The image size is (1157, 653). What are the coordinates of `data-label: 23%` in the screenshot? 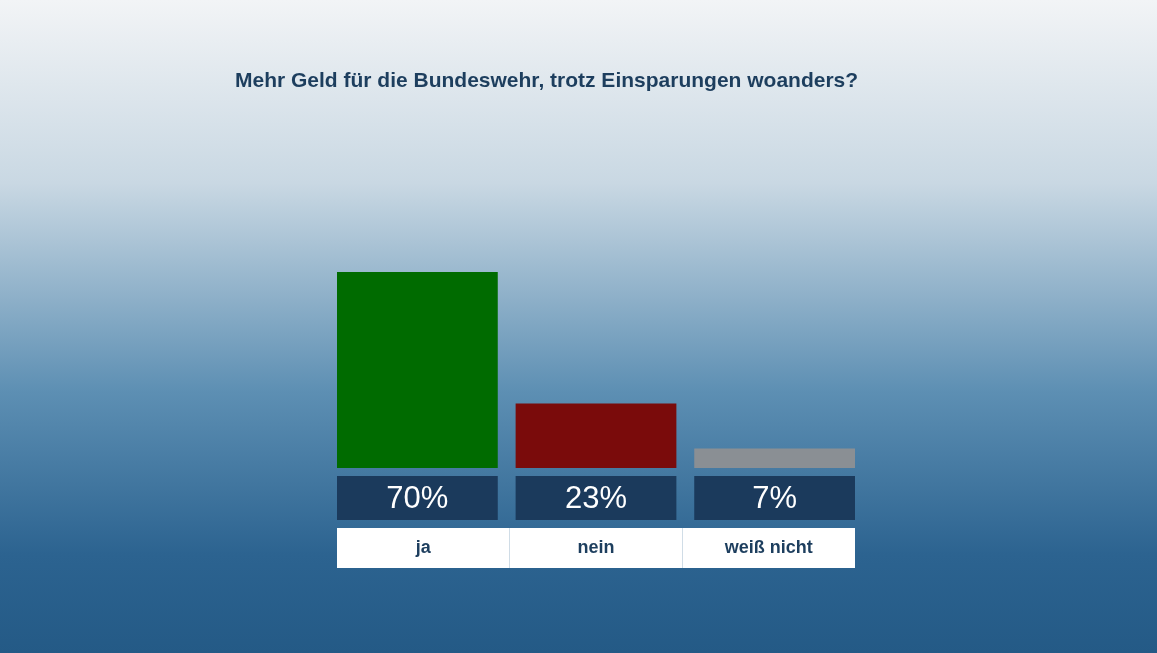 It's located at (596, 497).